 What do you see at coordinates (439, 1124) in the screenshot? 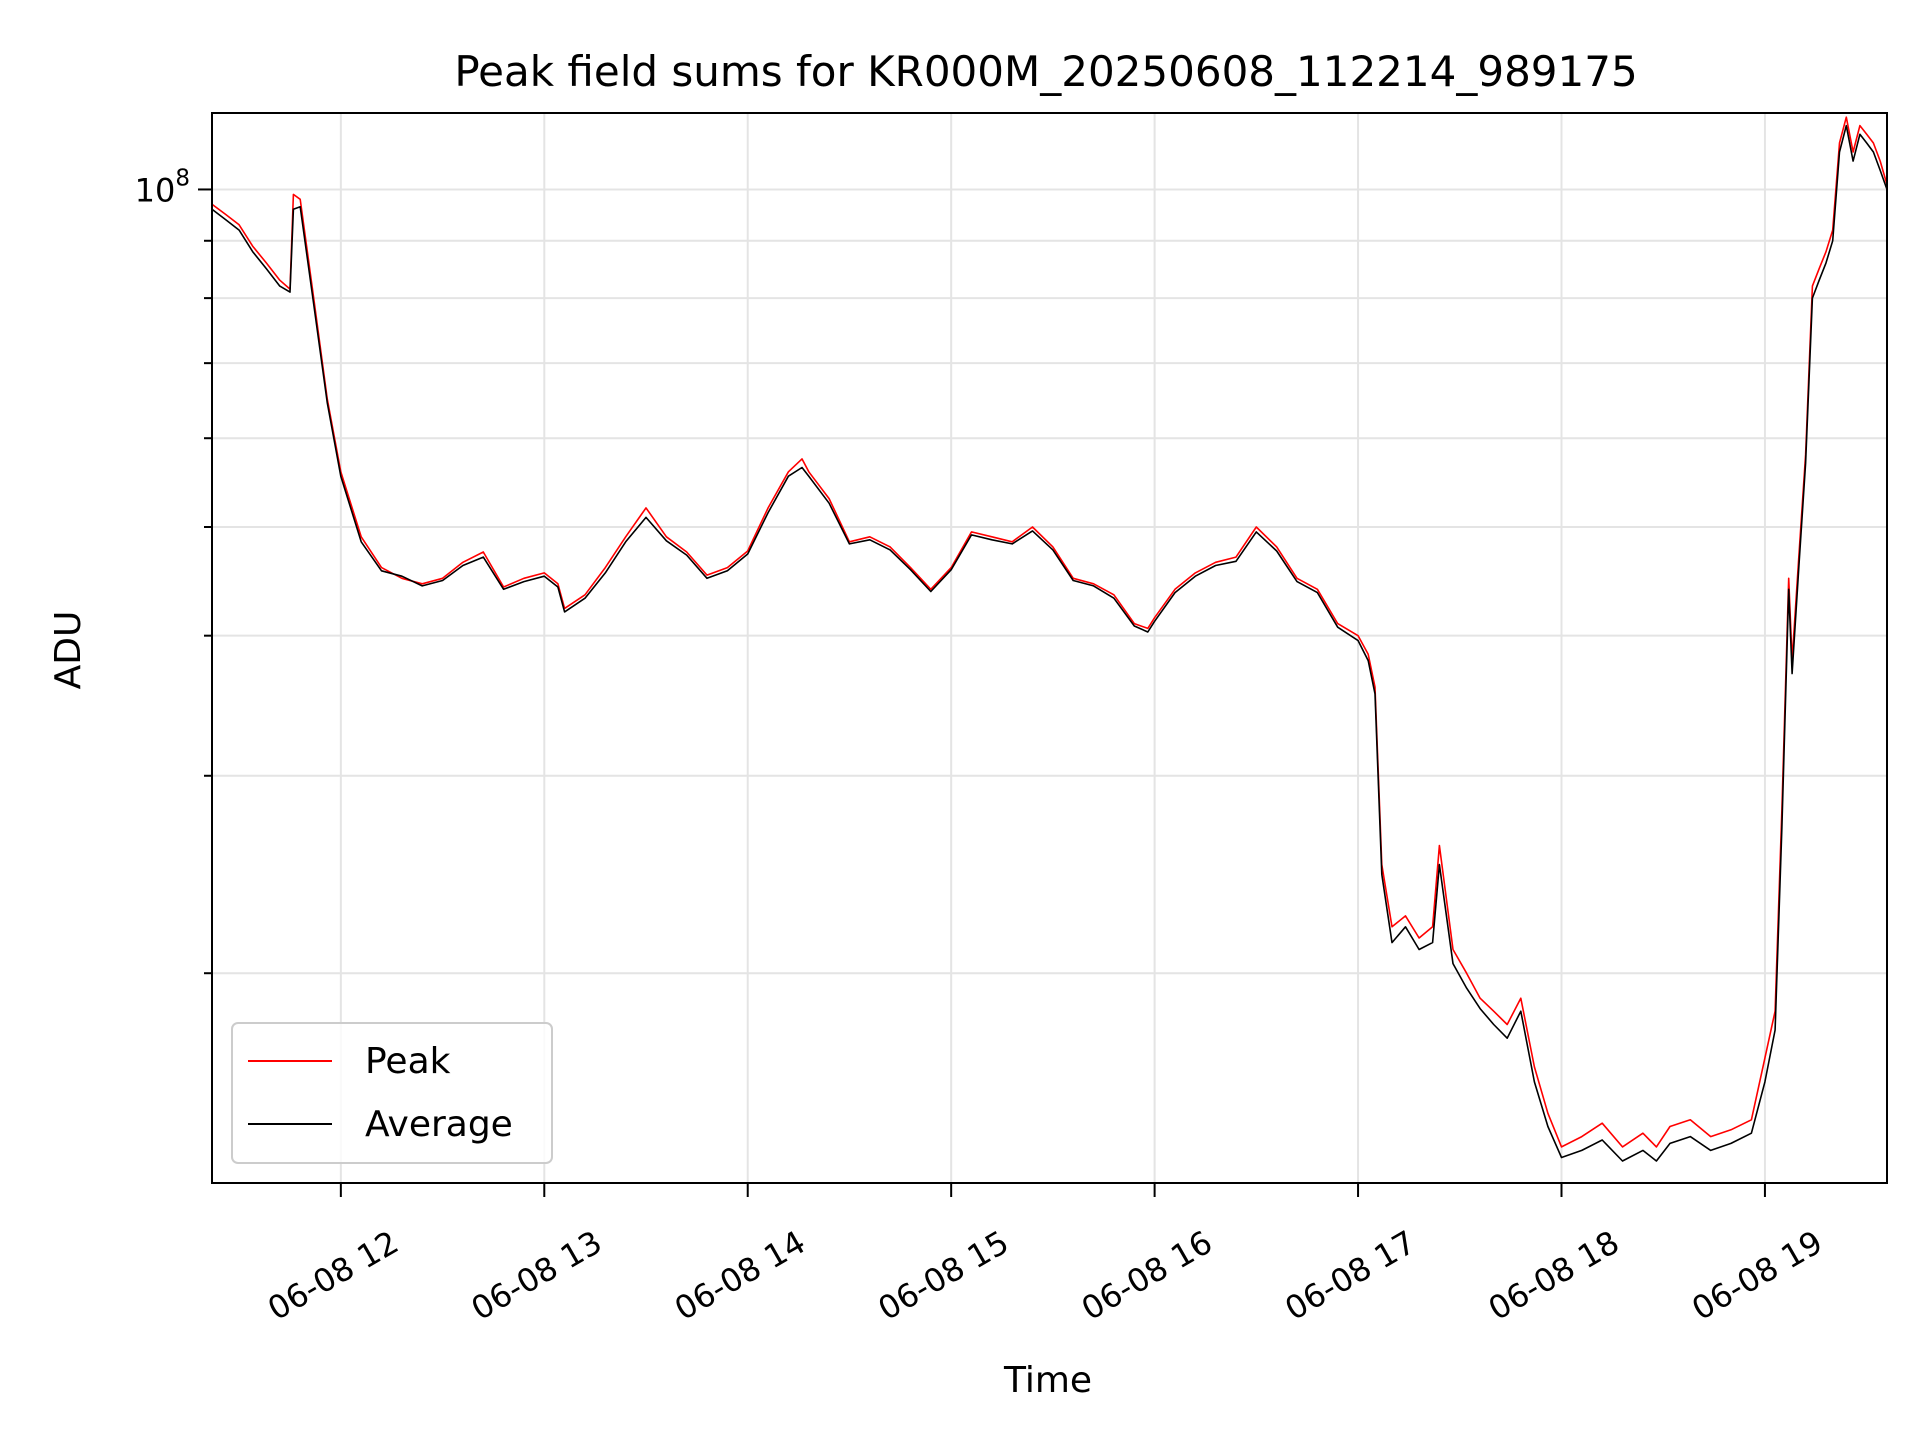
I see `legend-label-average: Average` at bounding box center [439, 1124].